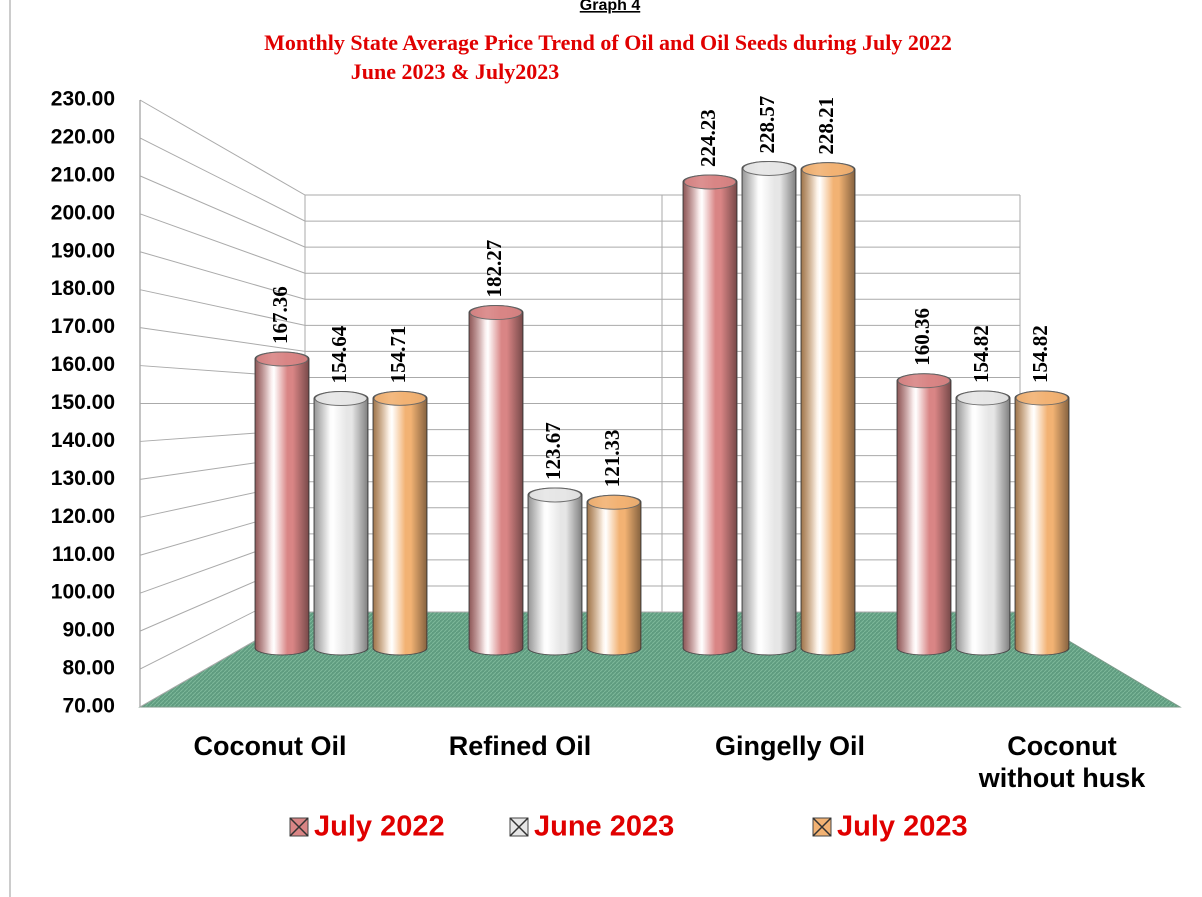 This screenshot has width=1202, height=897. Describe the element at coordinates (922, 337) in the screenshot. I see `value-label: 160.36` at that location.